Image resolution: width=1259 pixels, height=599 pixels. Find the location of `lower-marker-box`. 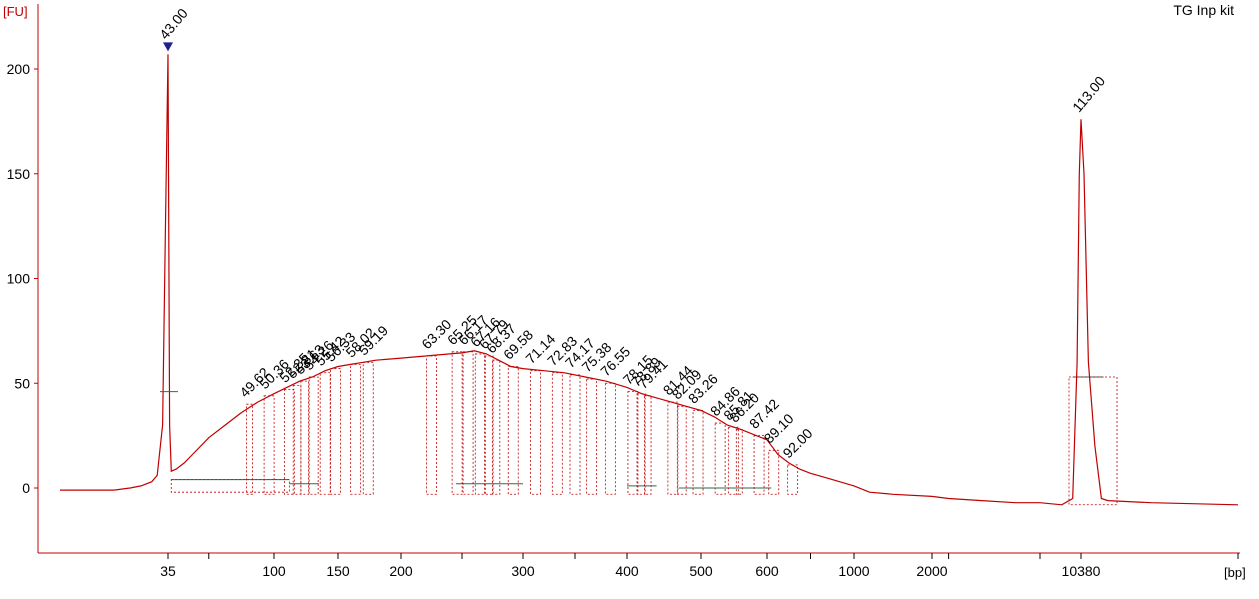

lower-marker-box is located at coordinates (230, 486).